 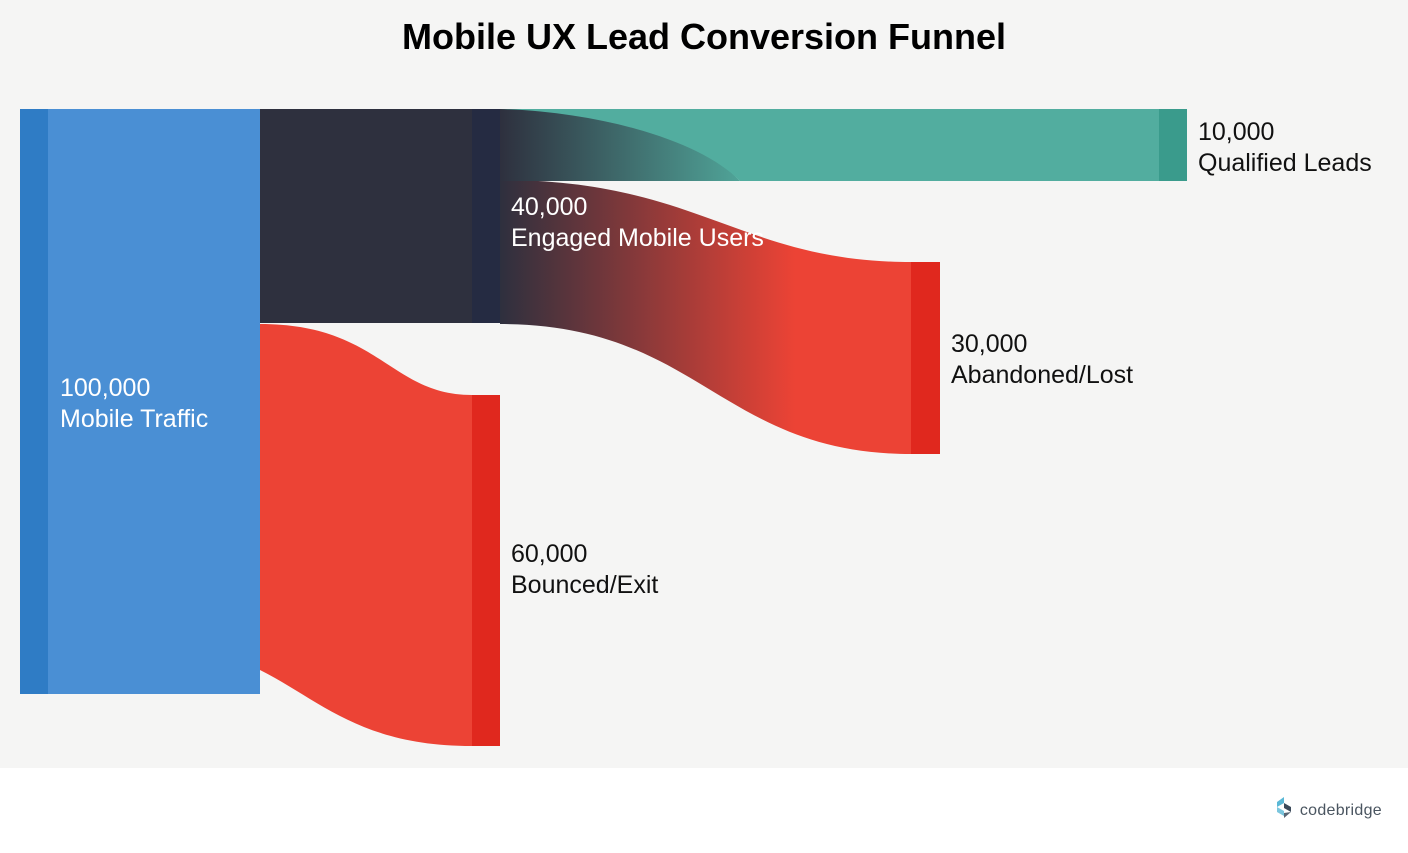 What do you see at coordinates (1236, 132) in the screenshot?
I see `label-value-qualified: 10,000` at bounding box center [1236, 132].